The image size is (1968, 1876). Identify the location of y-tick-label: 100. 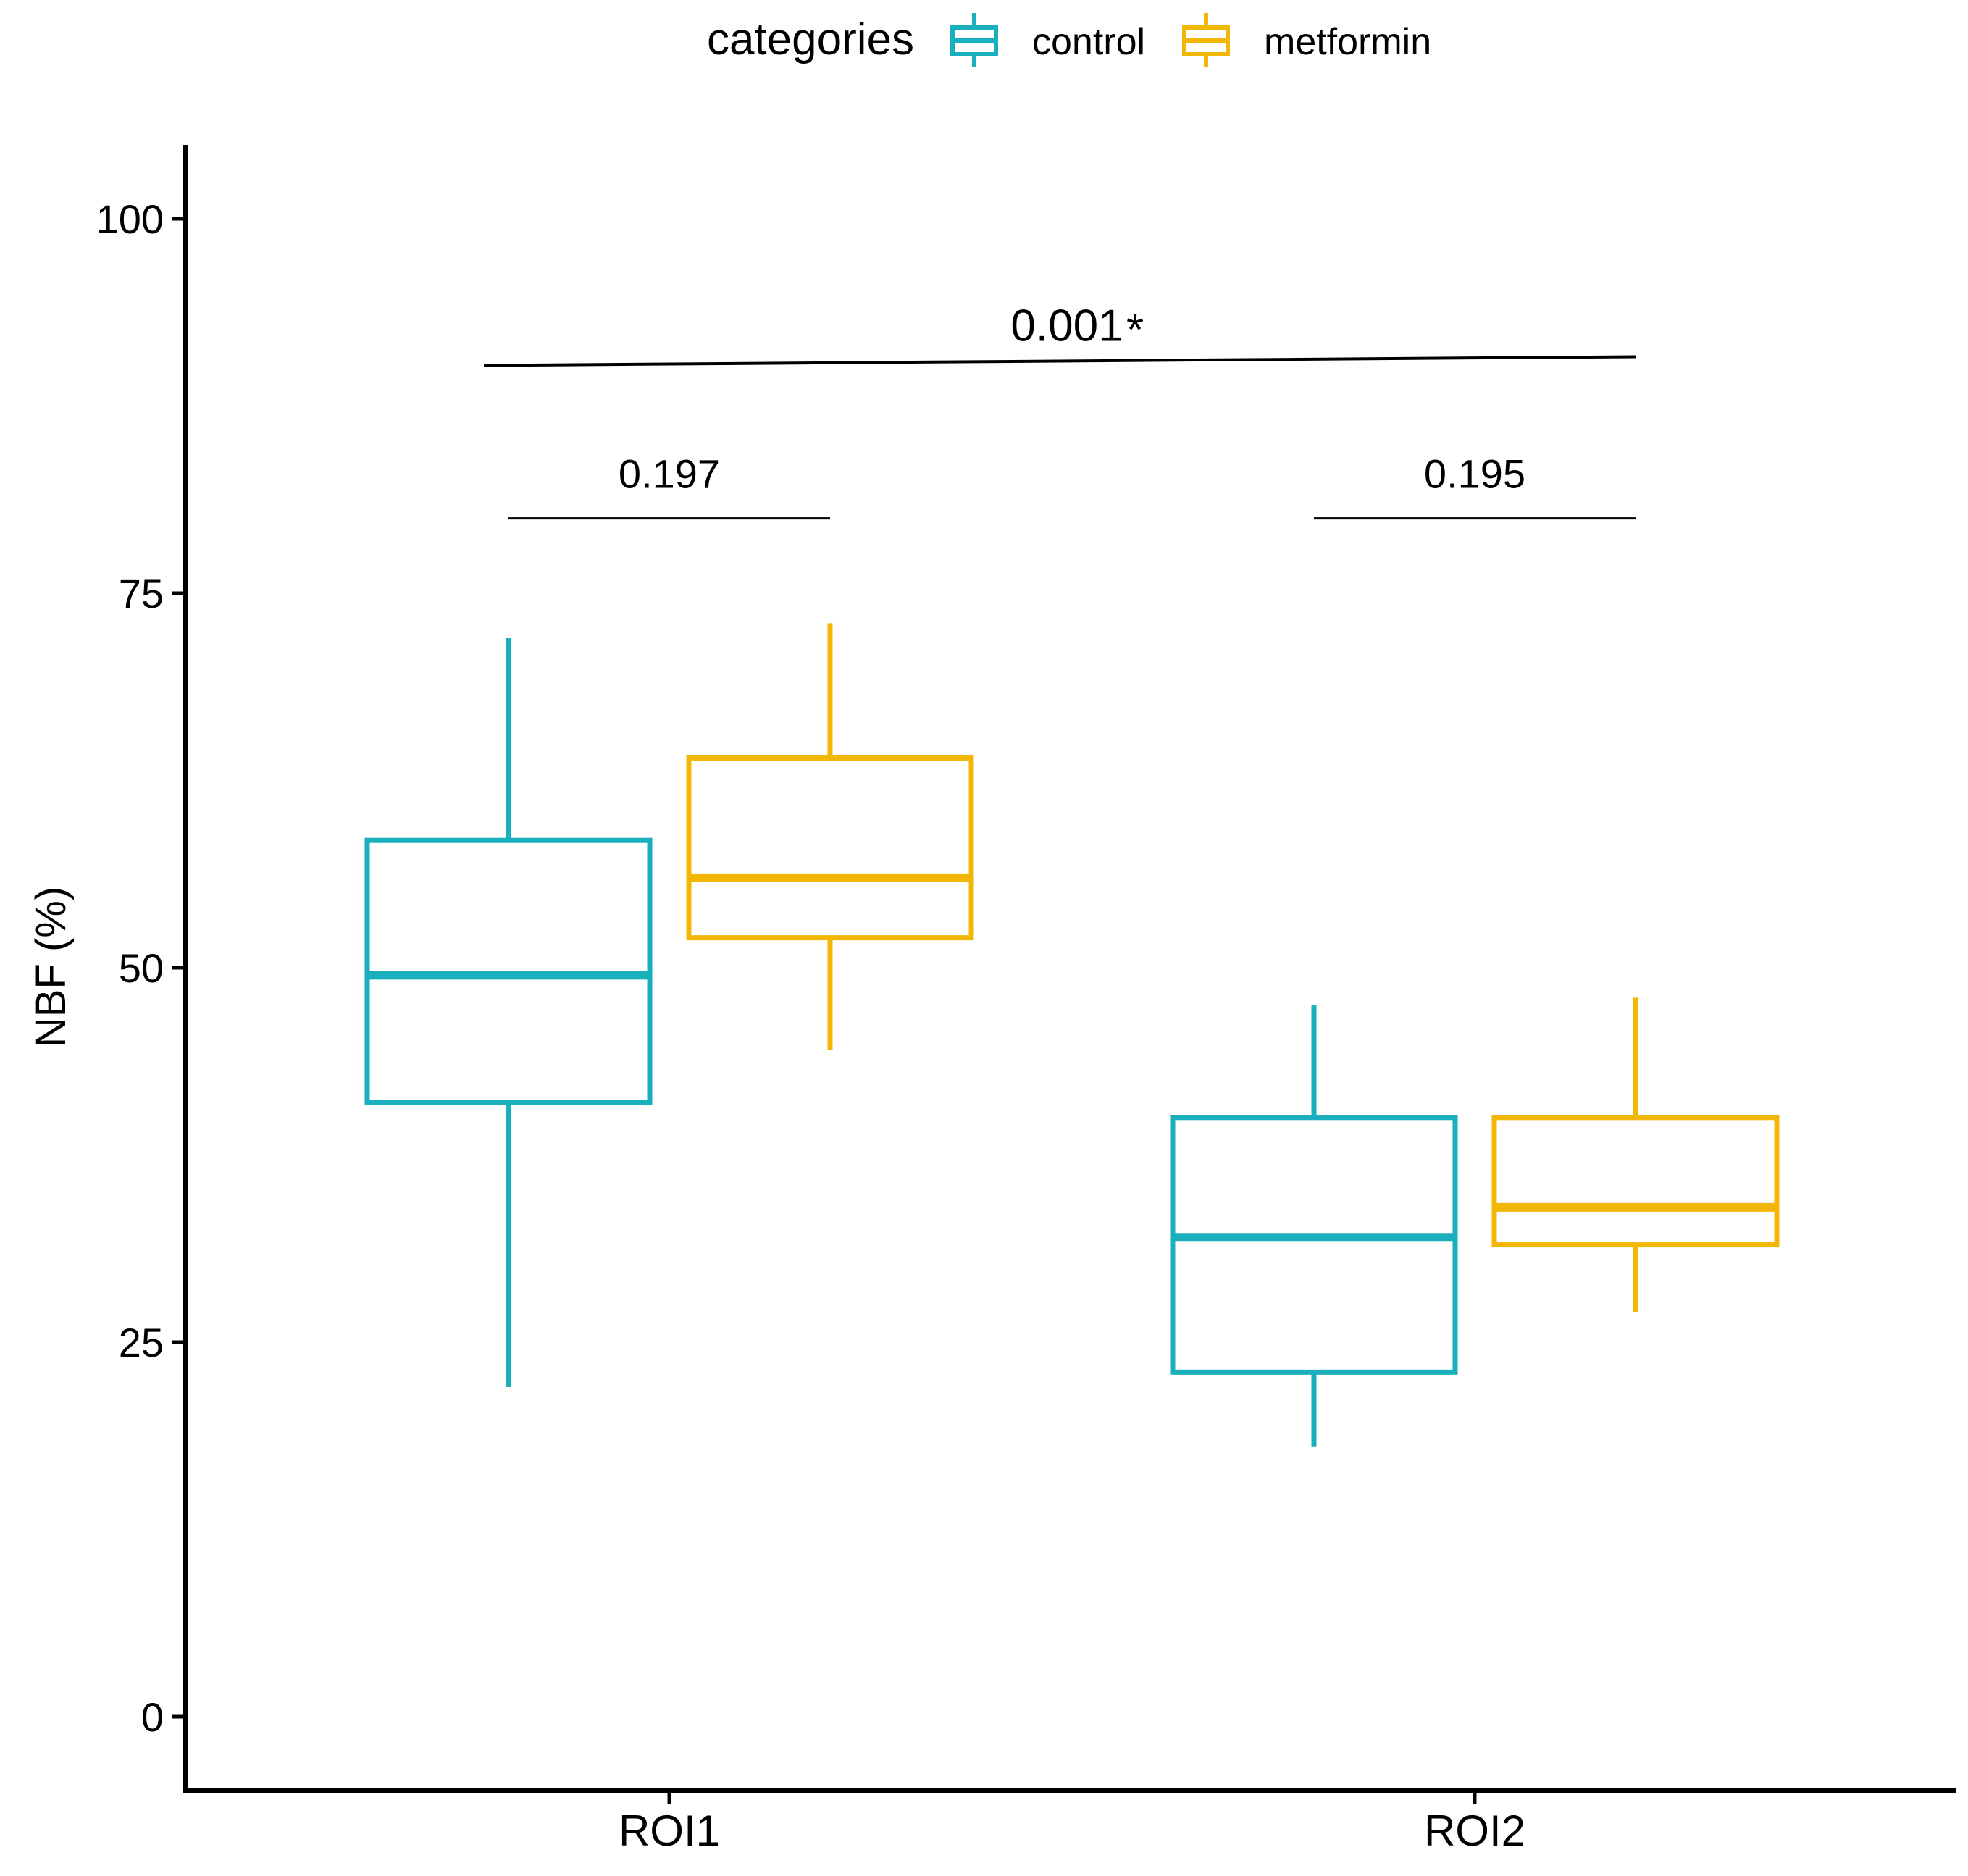
(130, 219).